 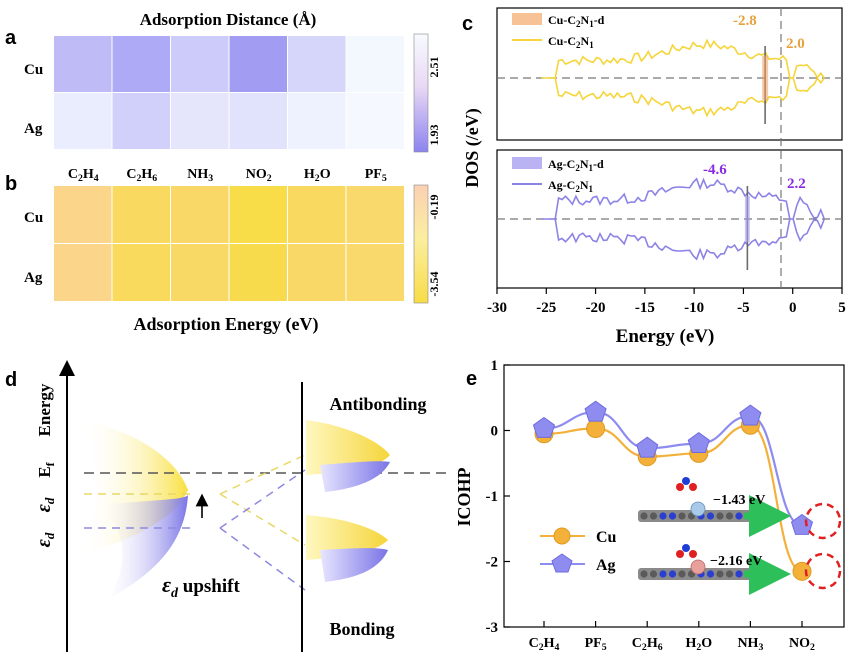 I want to click on heatmap-a-row-cu: Cu, so click(x=33, y=70).